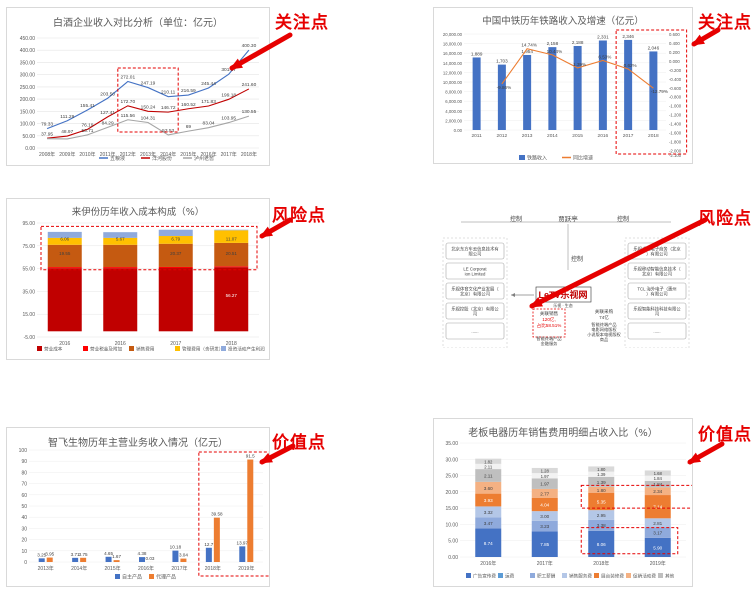  I want to click on legend-label: 营业成本, so click(53, 349).